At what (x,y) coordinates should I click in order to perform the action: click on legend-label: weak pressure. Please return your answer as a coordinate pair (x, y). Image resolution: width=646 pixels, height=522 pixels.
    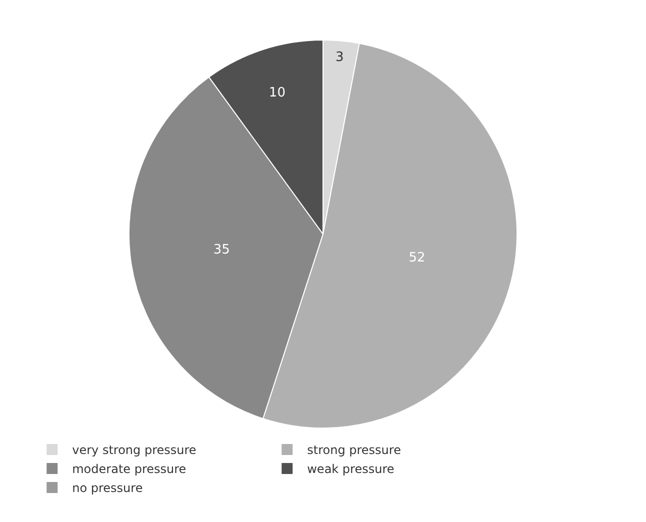
    Looking at the image, I should click on (350, 469).